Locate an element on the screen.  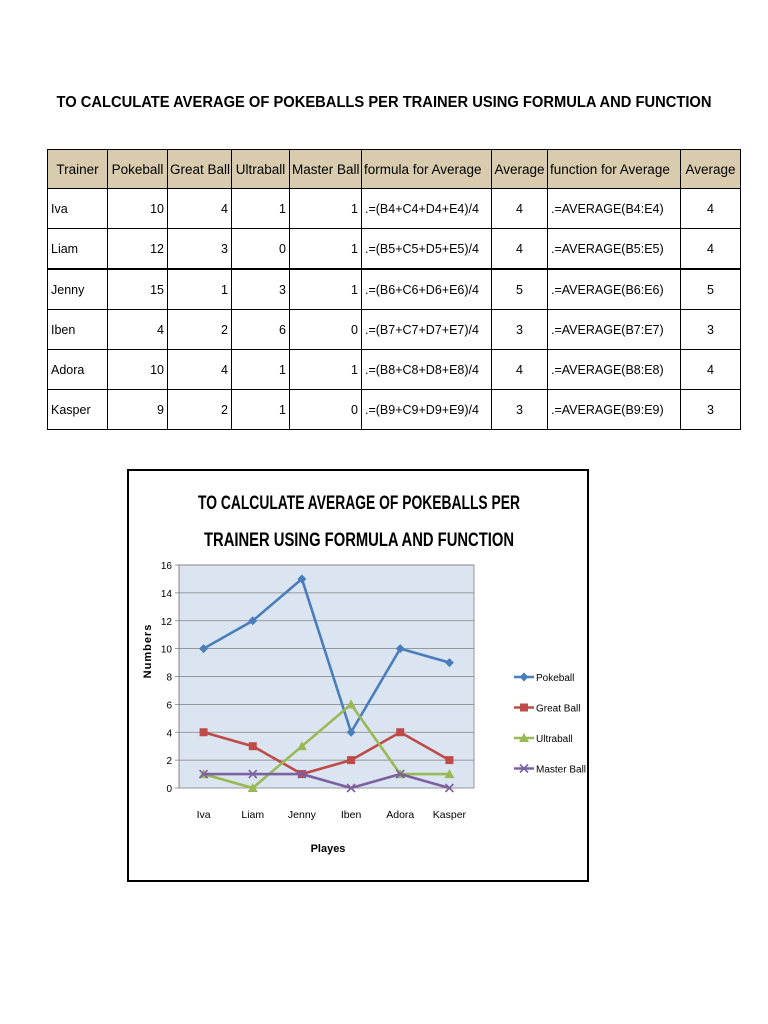
header-great-ball: Great Ball is located at coordinates (199, 169).